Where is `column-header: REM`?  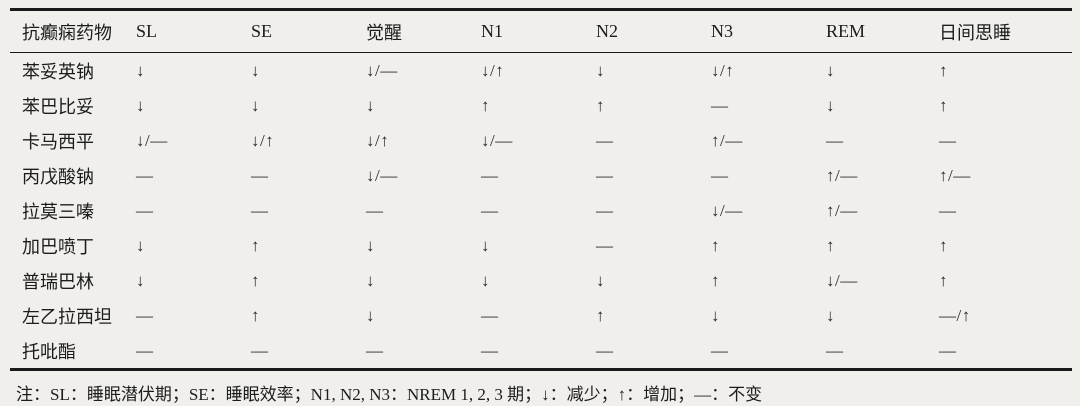
column-header: REM is located at coordinates (846, 31).